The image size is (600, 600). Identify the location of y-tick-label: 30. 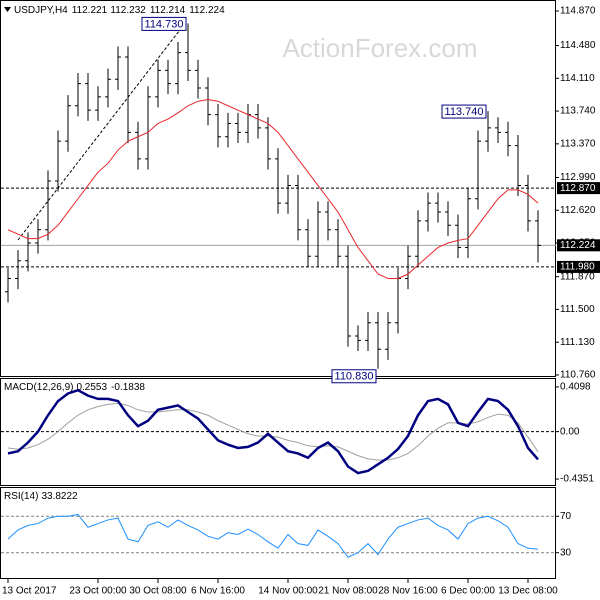
(566, 552).